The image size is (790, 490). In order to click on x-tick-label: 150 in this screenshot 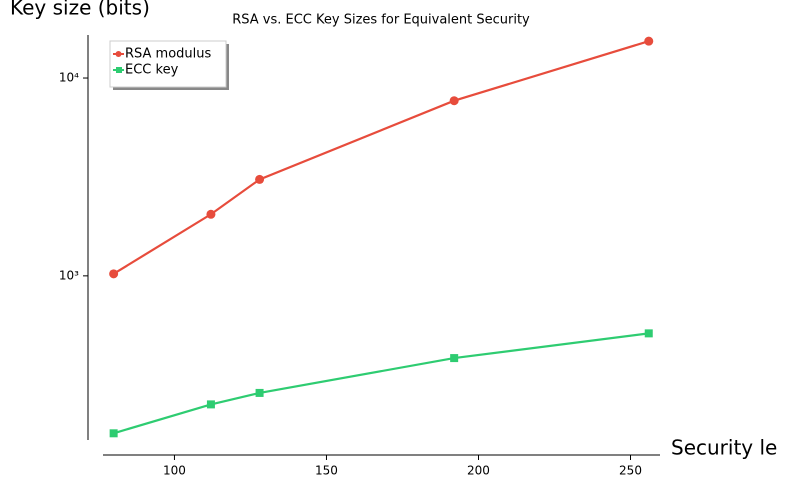, I will do `click(326, 471)`.